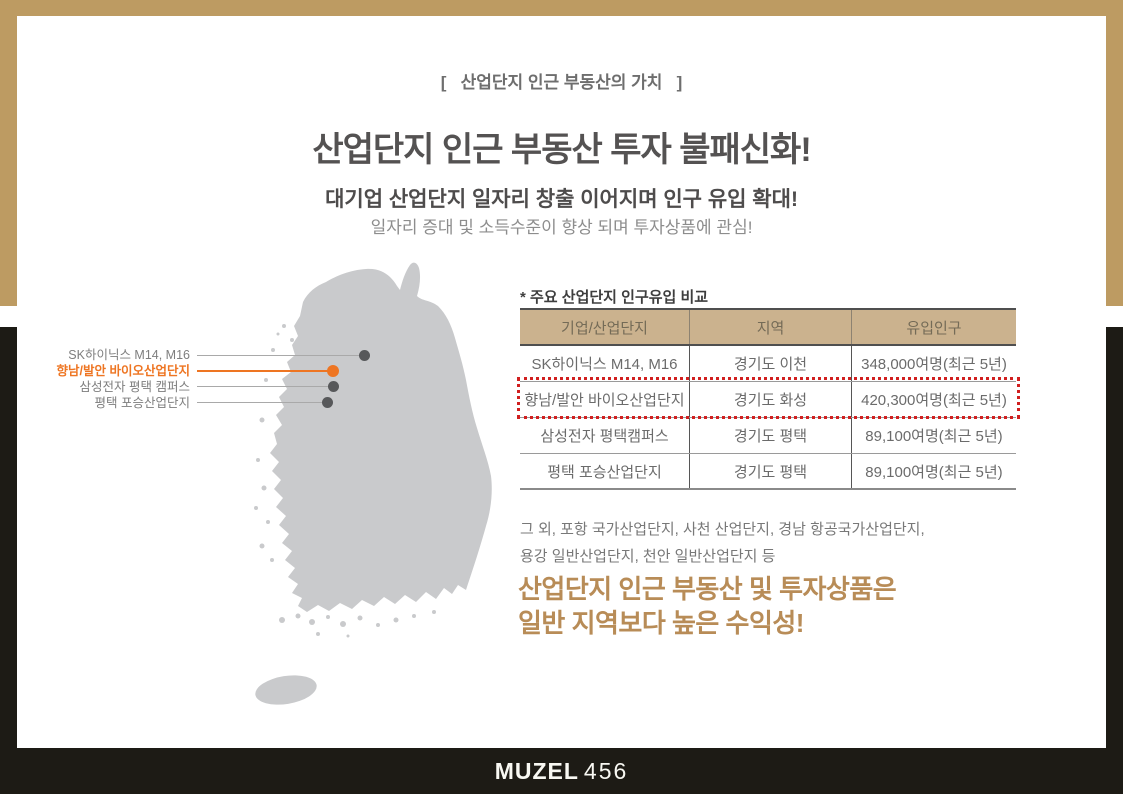 This screenshot has width=1123, height=794. Describe the element at coordinates (561, 82) in the screenshot. I see `eyebrow-text: [ 산업단지 인근 부동산의 가치 ]` at that location.